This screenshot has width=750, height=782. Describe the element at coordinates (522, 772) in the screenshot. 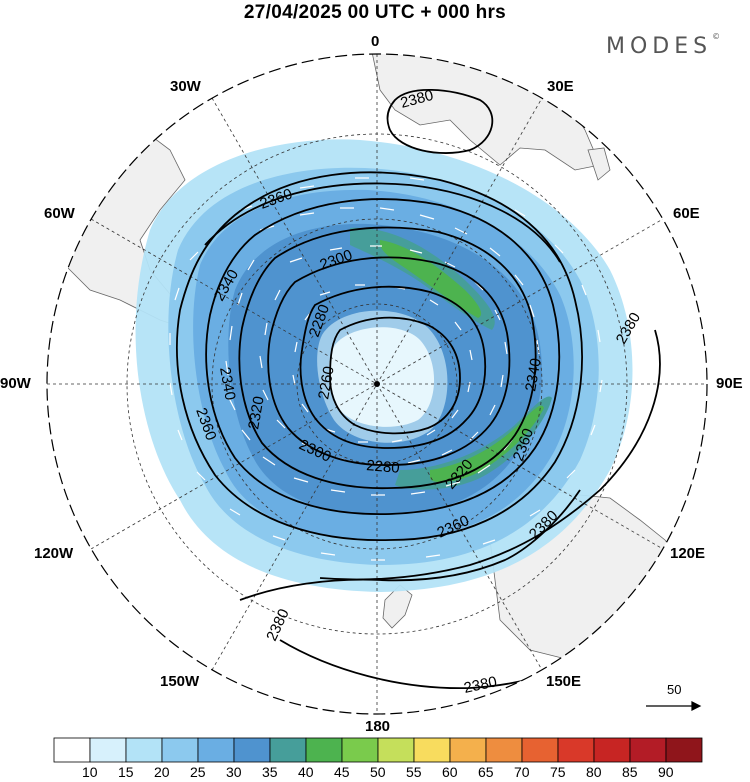

I see `colorbar-tick-label: 70` at that location.